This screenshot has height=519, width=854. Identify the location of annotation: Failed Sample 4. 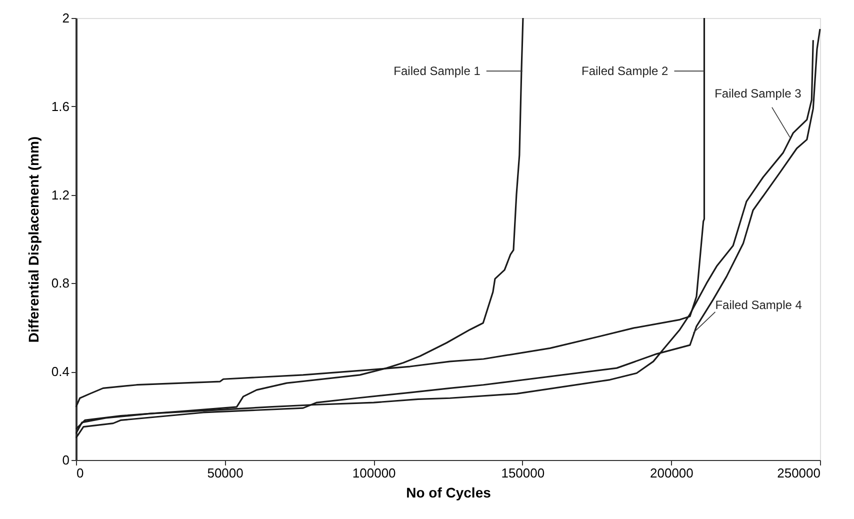
(758, 305).